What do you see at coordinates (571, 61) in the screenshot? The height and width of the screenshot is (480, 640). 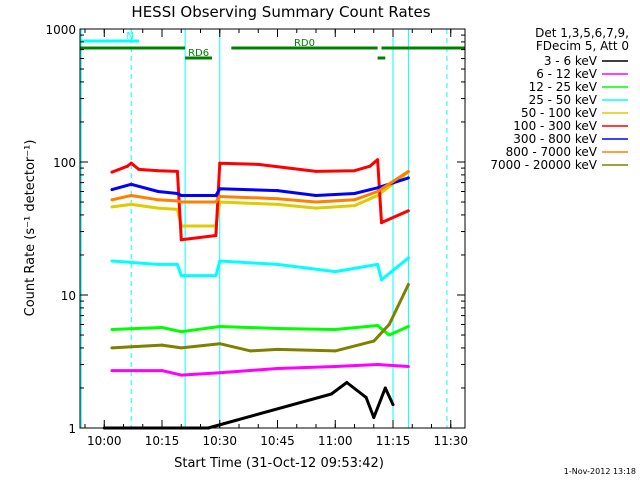 I see `legend-label: 3 - 6 keV` at bounding box center [571, 61].